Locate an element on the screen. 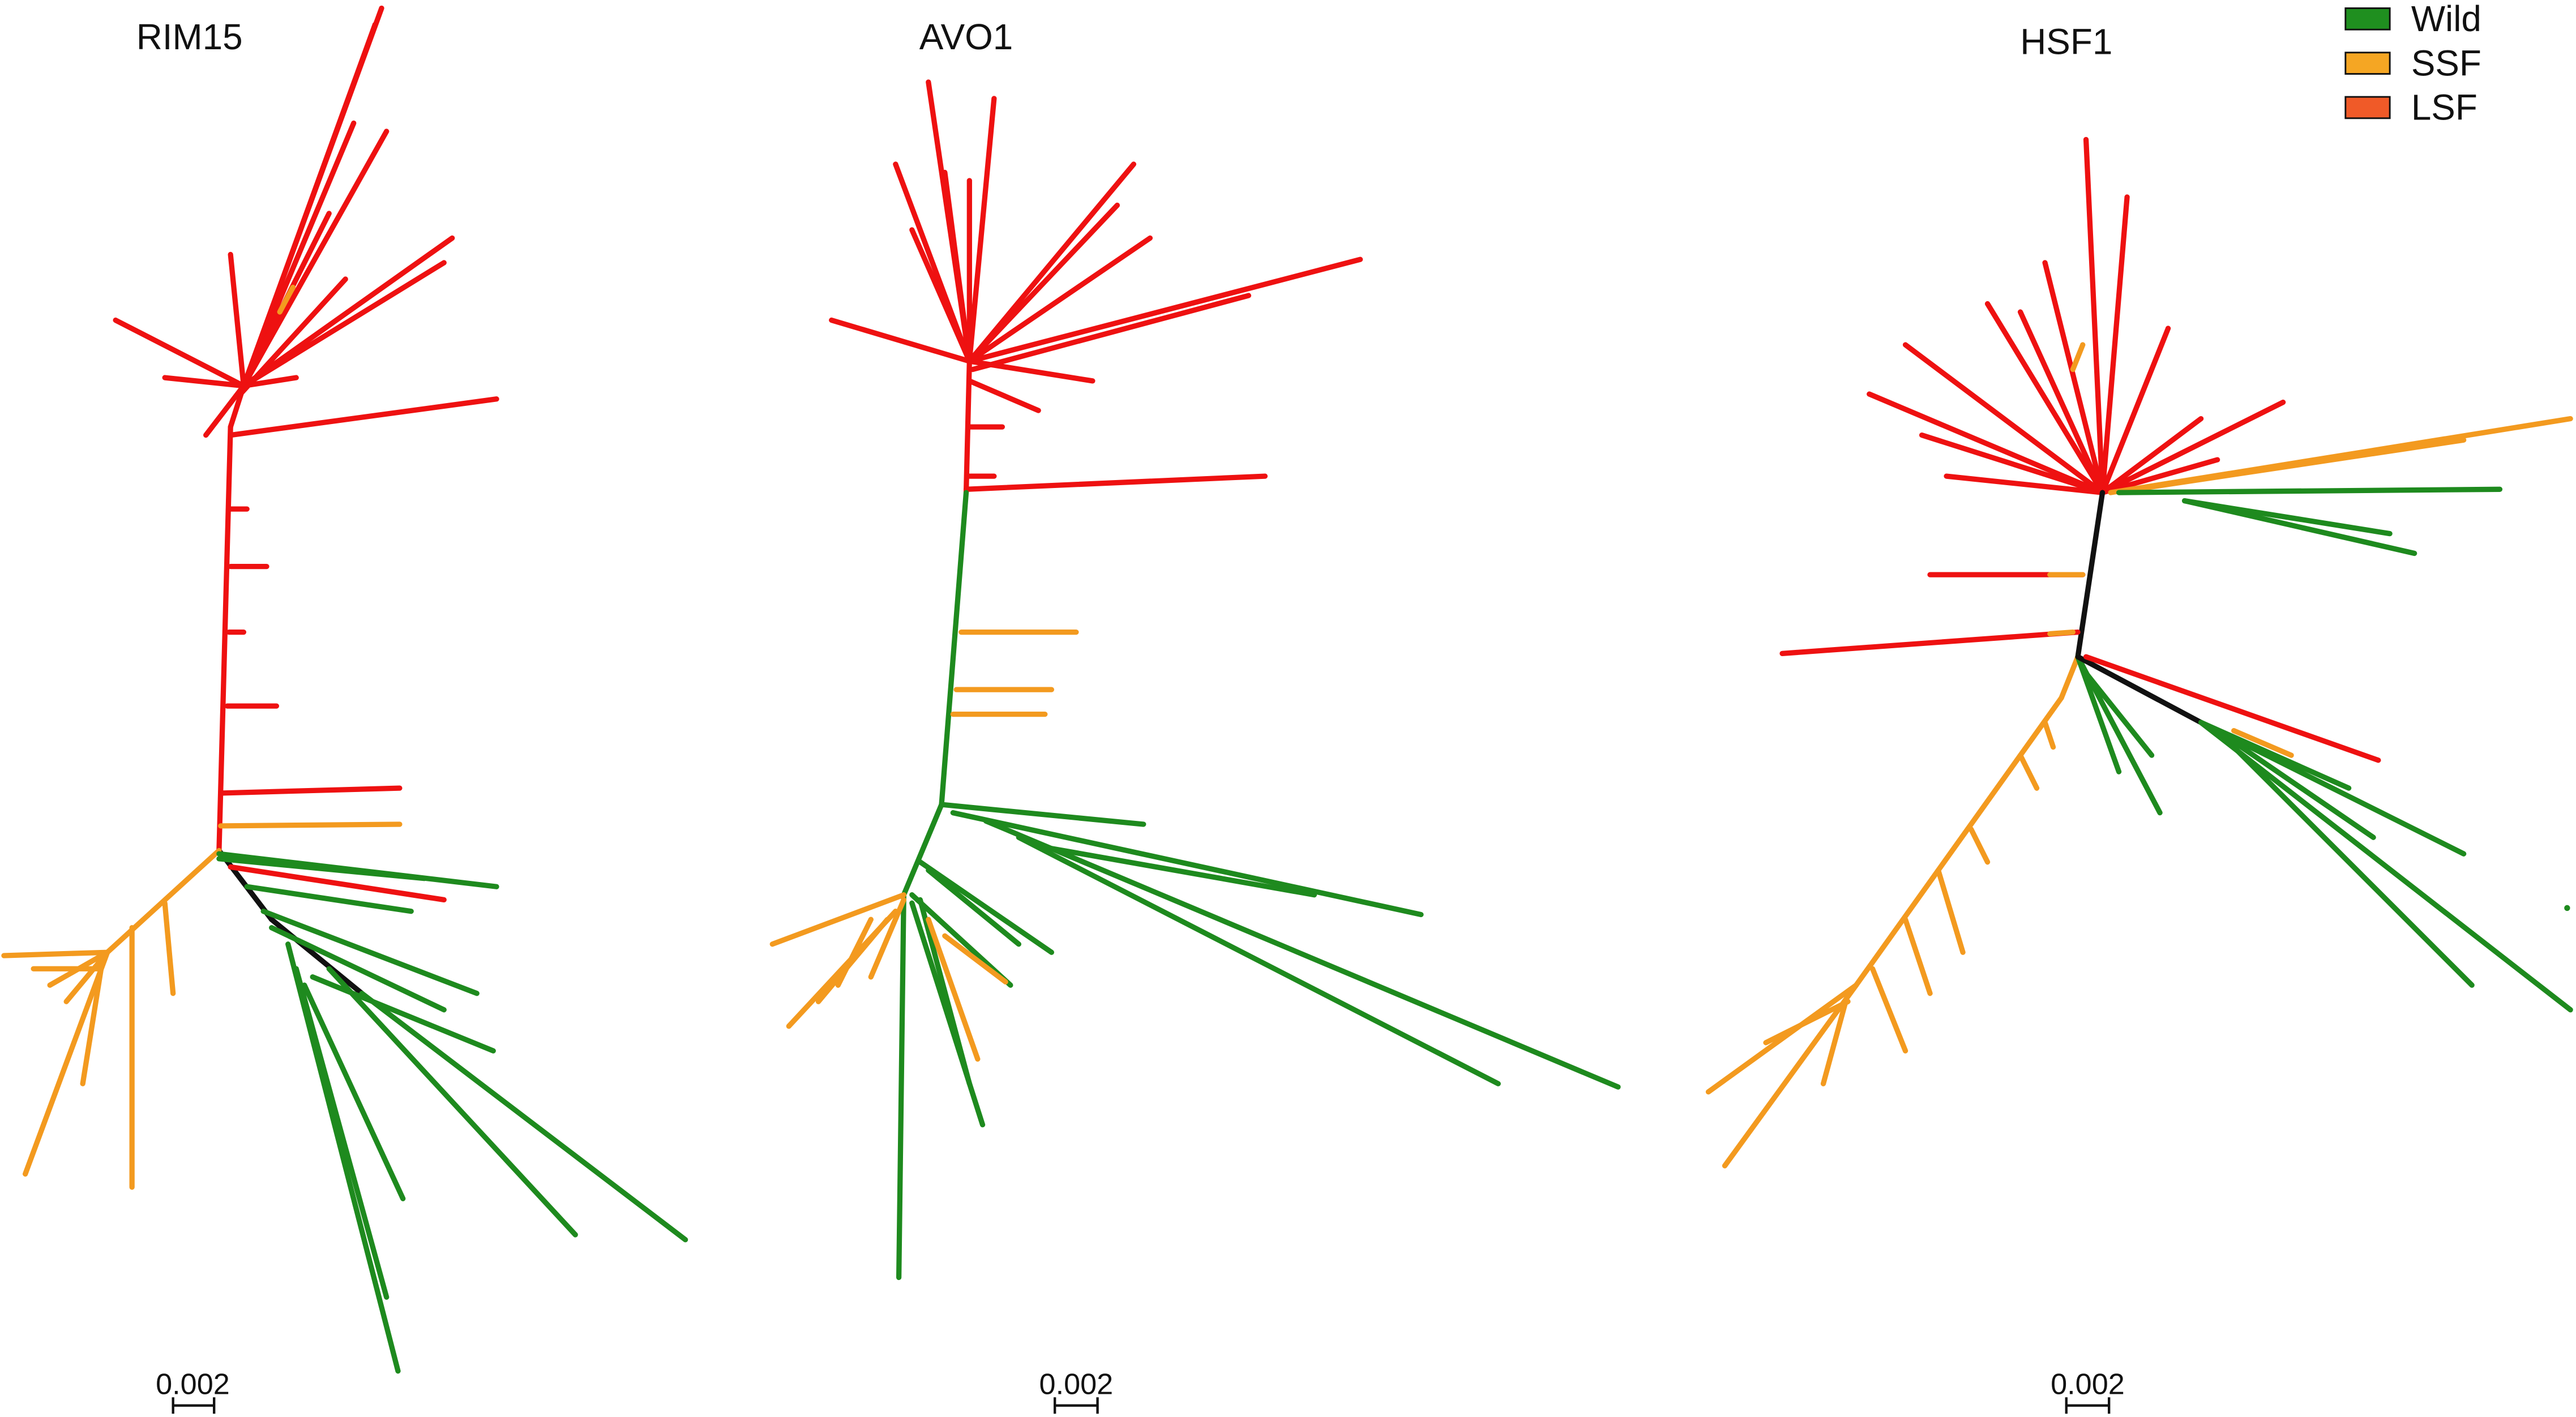 The height and width of the screenshot is (1417, 2576). panel-title: HSF1 is located at coordinates (2066, 42).